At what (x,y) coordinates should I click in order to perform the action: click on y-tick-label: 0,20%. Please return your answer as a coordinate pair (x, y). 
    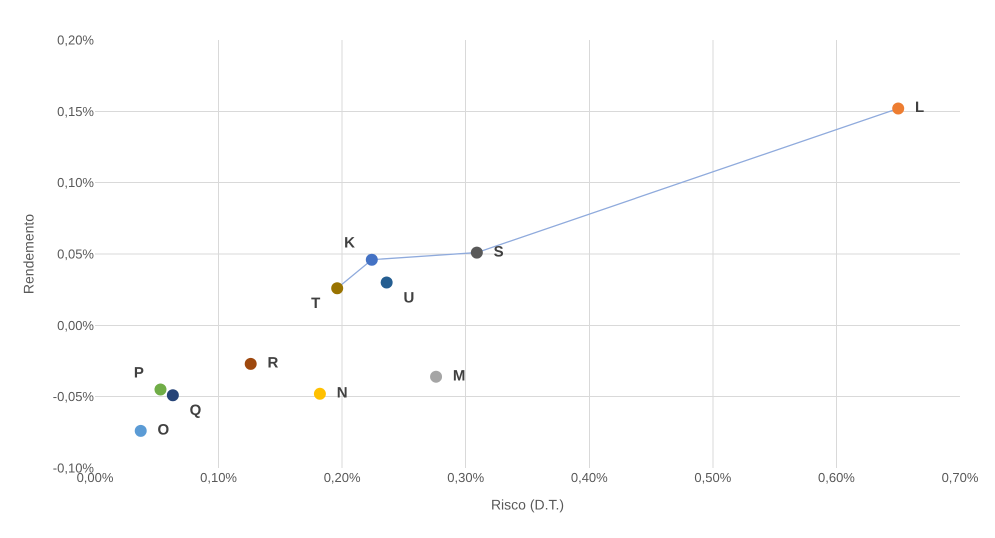
    Looking at the image, I should click on (75, 40).